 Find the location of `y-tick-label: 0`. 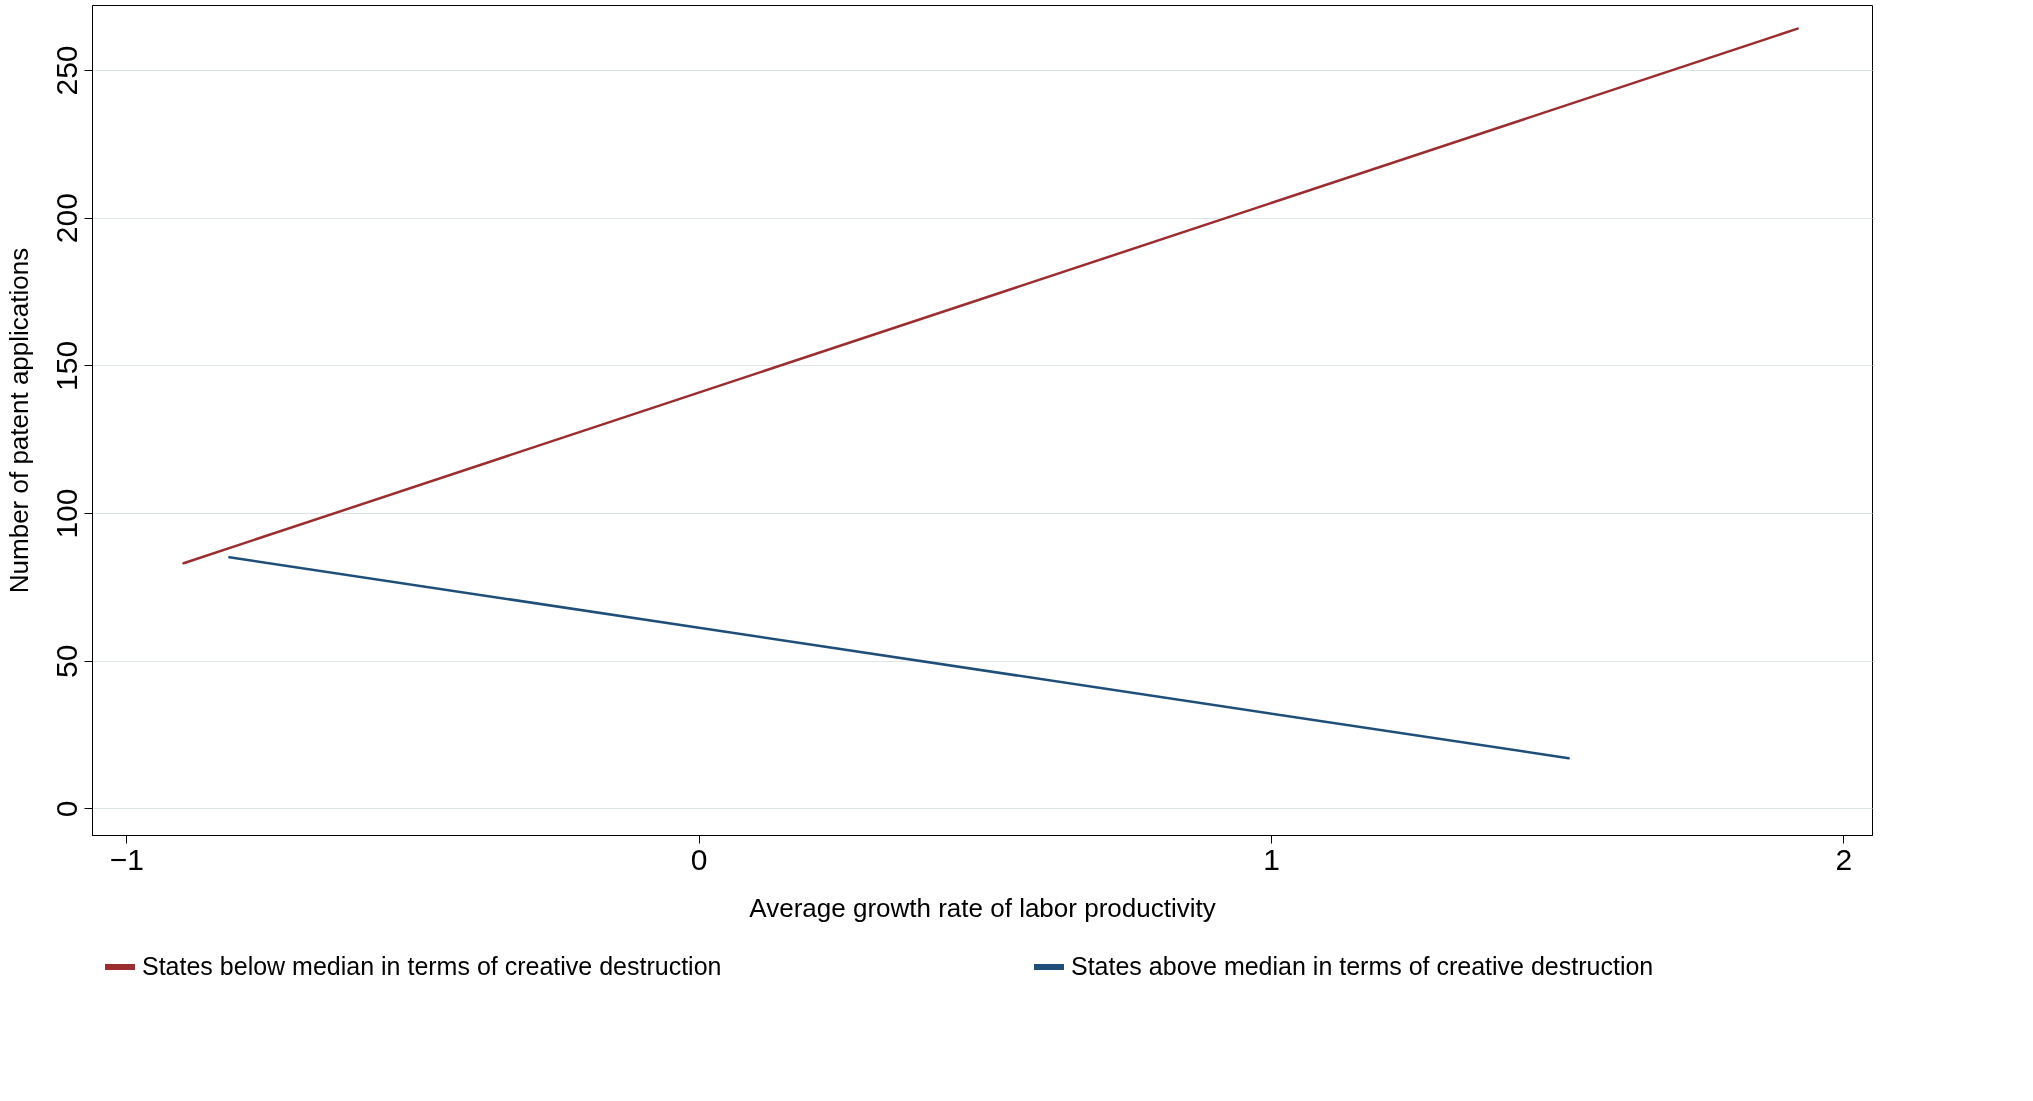

y-tick-label: 0 is located at coordinates (66, 809).